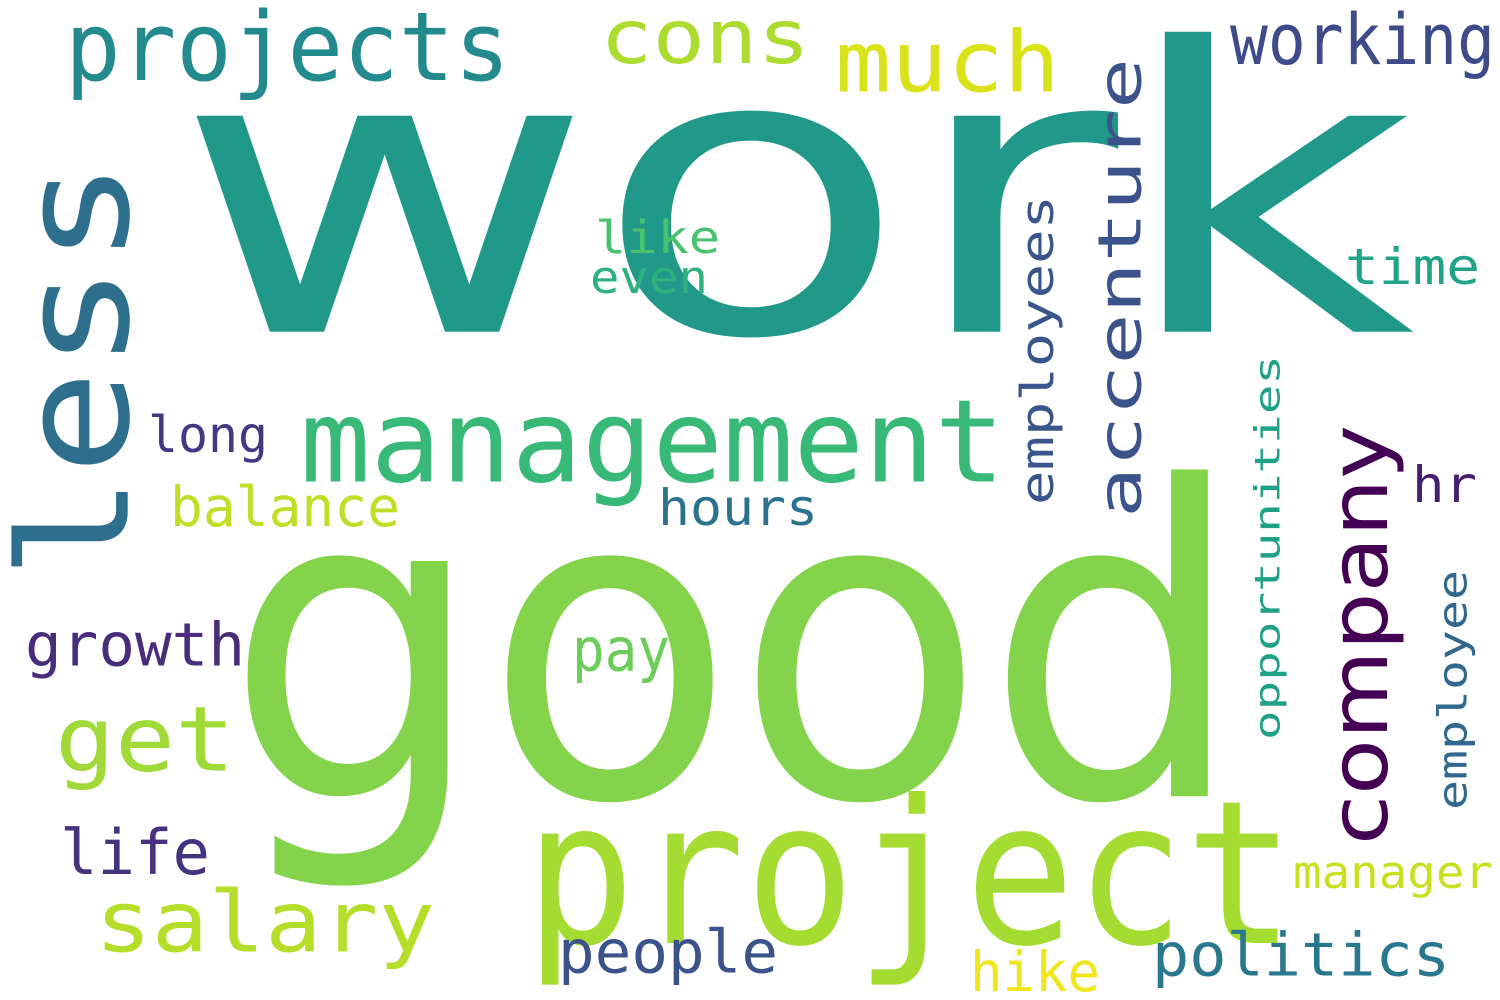  I want to click on word-opportunities: opportunities, so click(1267, 547).